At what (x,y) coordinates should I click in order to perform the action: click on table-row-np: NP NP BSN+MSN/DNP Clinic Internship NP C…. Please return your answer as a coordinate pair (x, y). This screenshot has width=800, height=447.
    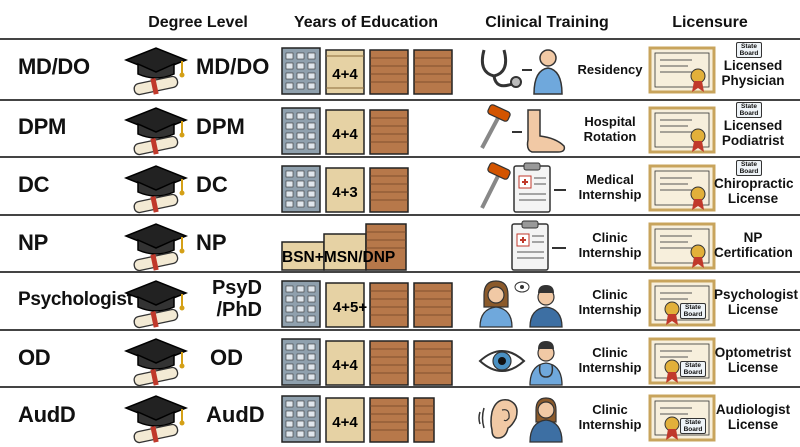
    Looking at the image, I should click on (400, 245).